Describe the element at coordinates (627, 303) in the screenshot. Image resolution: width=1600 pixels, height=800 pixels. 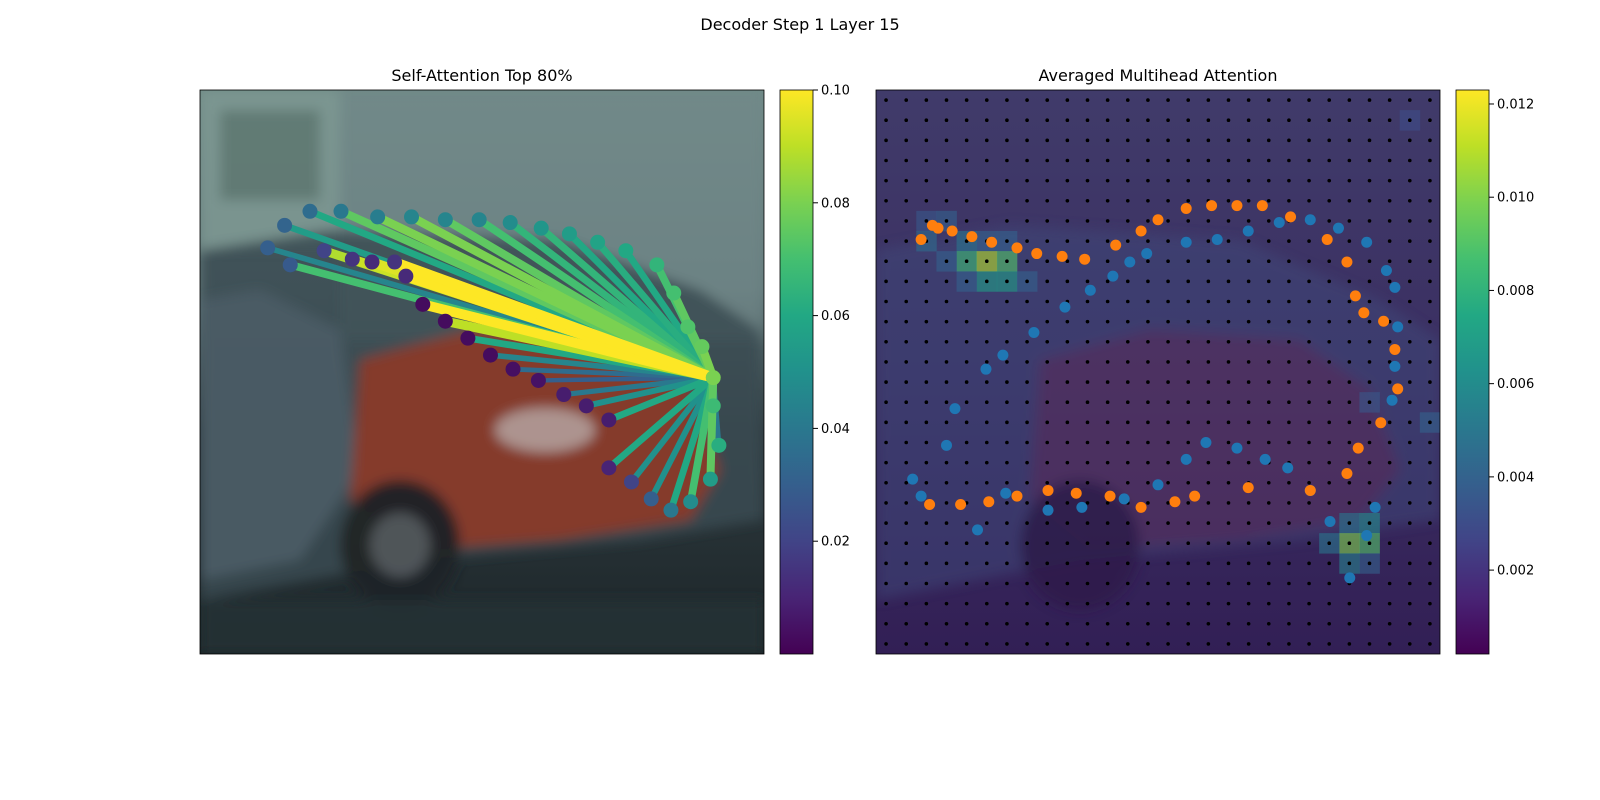
I see `attention-line` at that location.